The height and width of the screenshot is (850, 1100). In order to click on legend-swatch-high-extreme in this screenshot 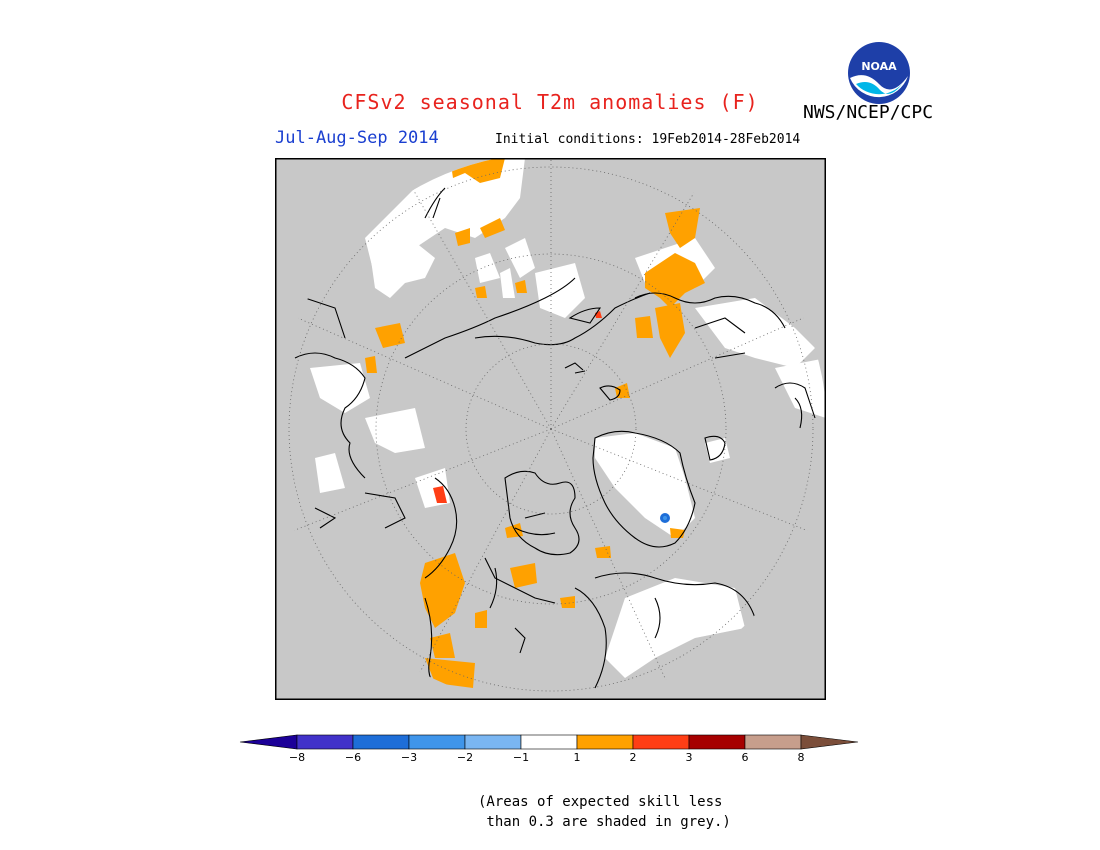, I will do `click(829, 742)`.